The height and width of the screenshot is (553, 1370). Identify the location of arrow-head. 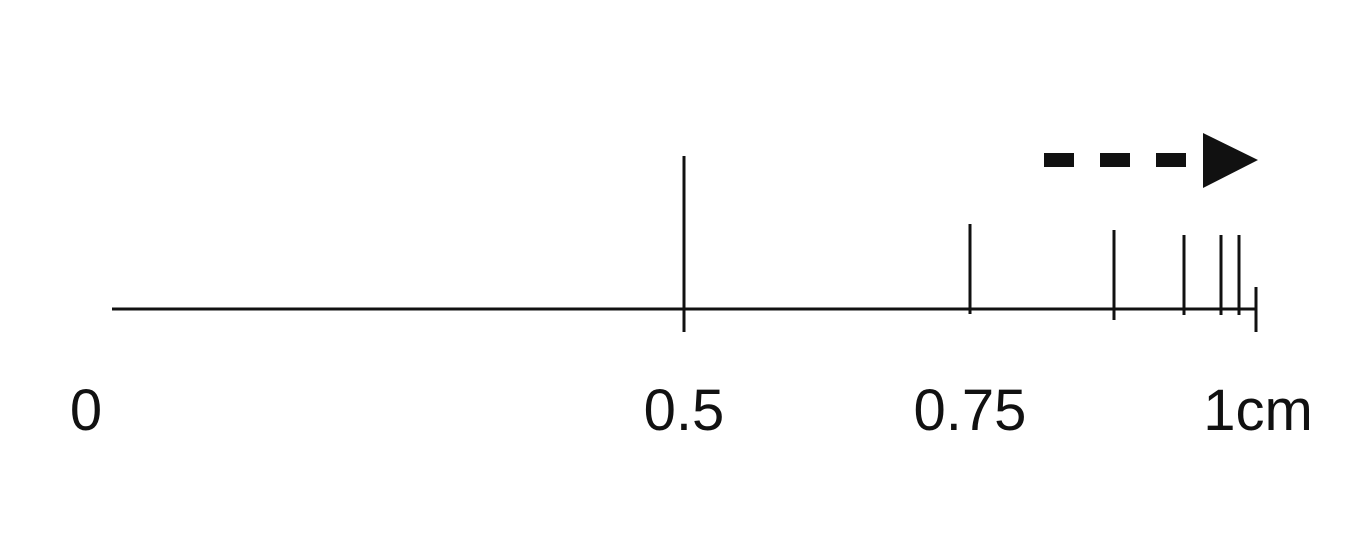
(1230, 160).